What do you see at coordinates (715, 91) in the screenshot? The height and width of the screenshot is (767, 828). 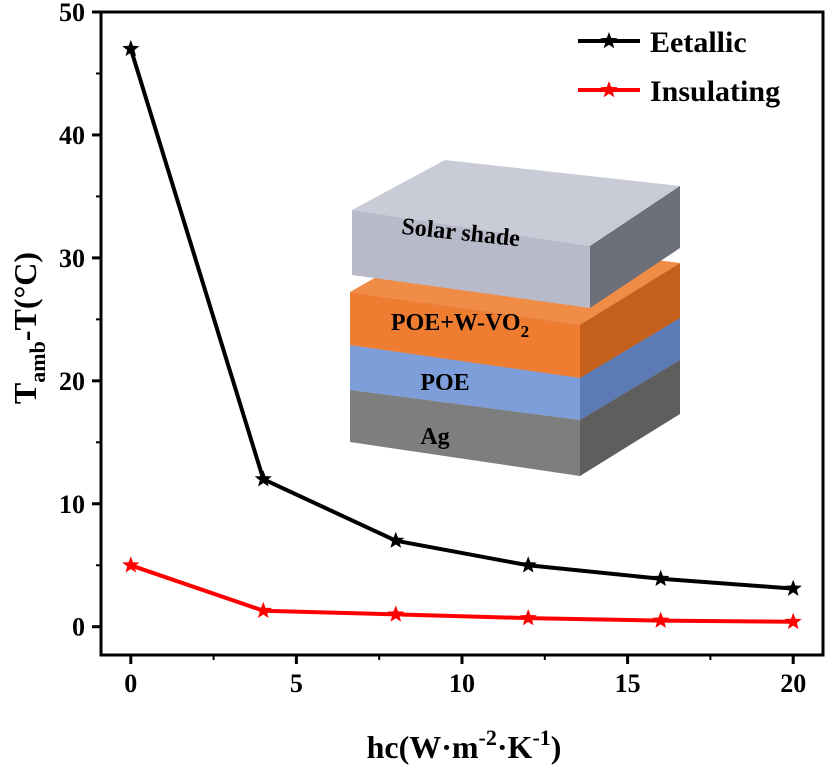 I see `legend-label-insulating: Insulating` at bounding box center [715, 91].